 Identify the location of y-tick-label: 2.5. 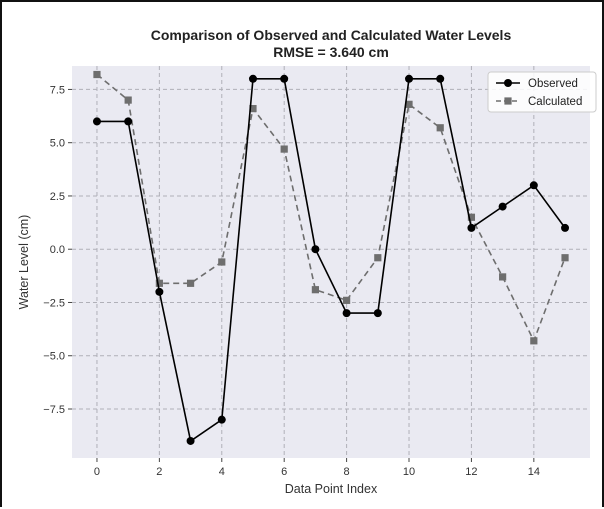
(57, 197).